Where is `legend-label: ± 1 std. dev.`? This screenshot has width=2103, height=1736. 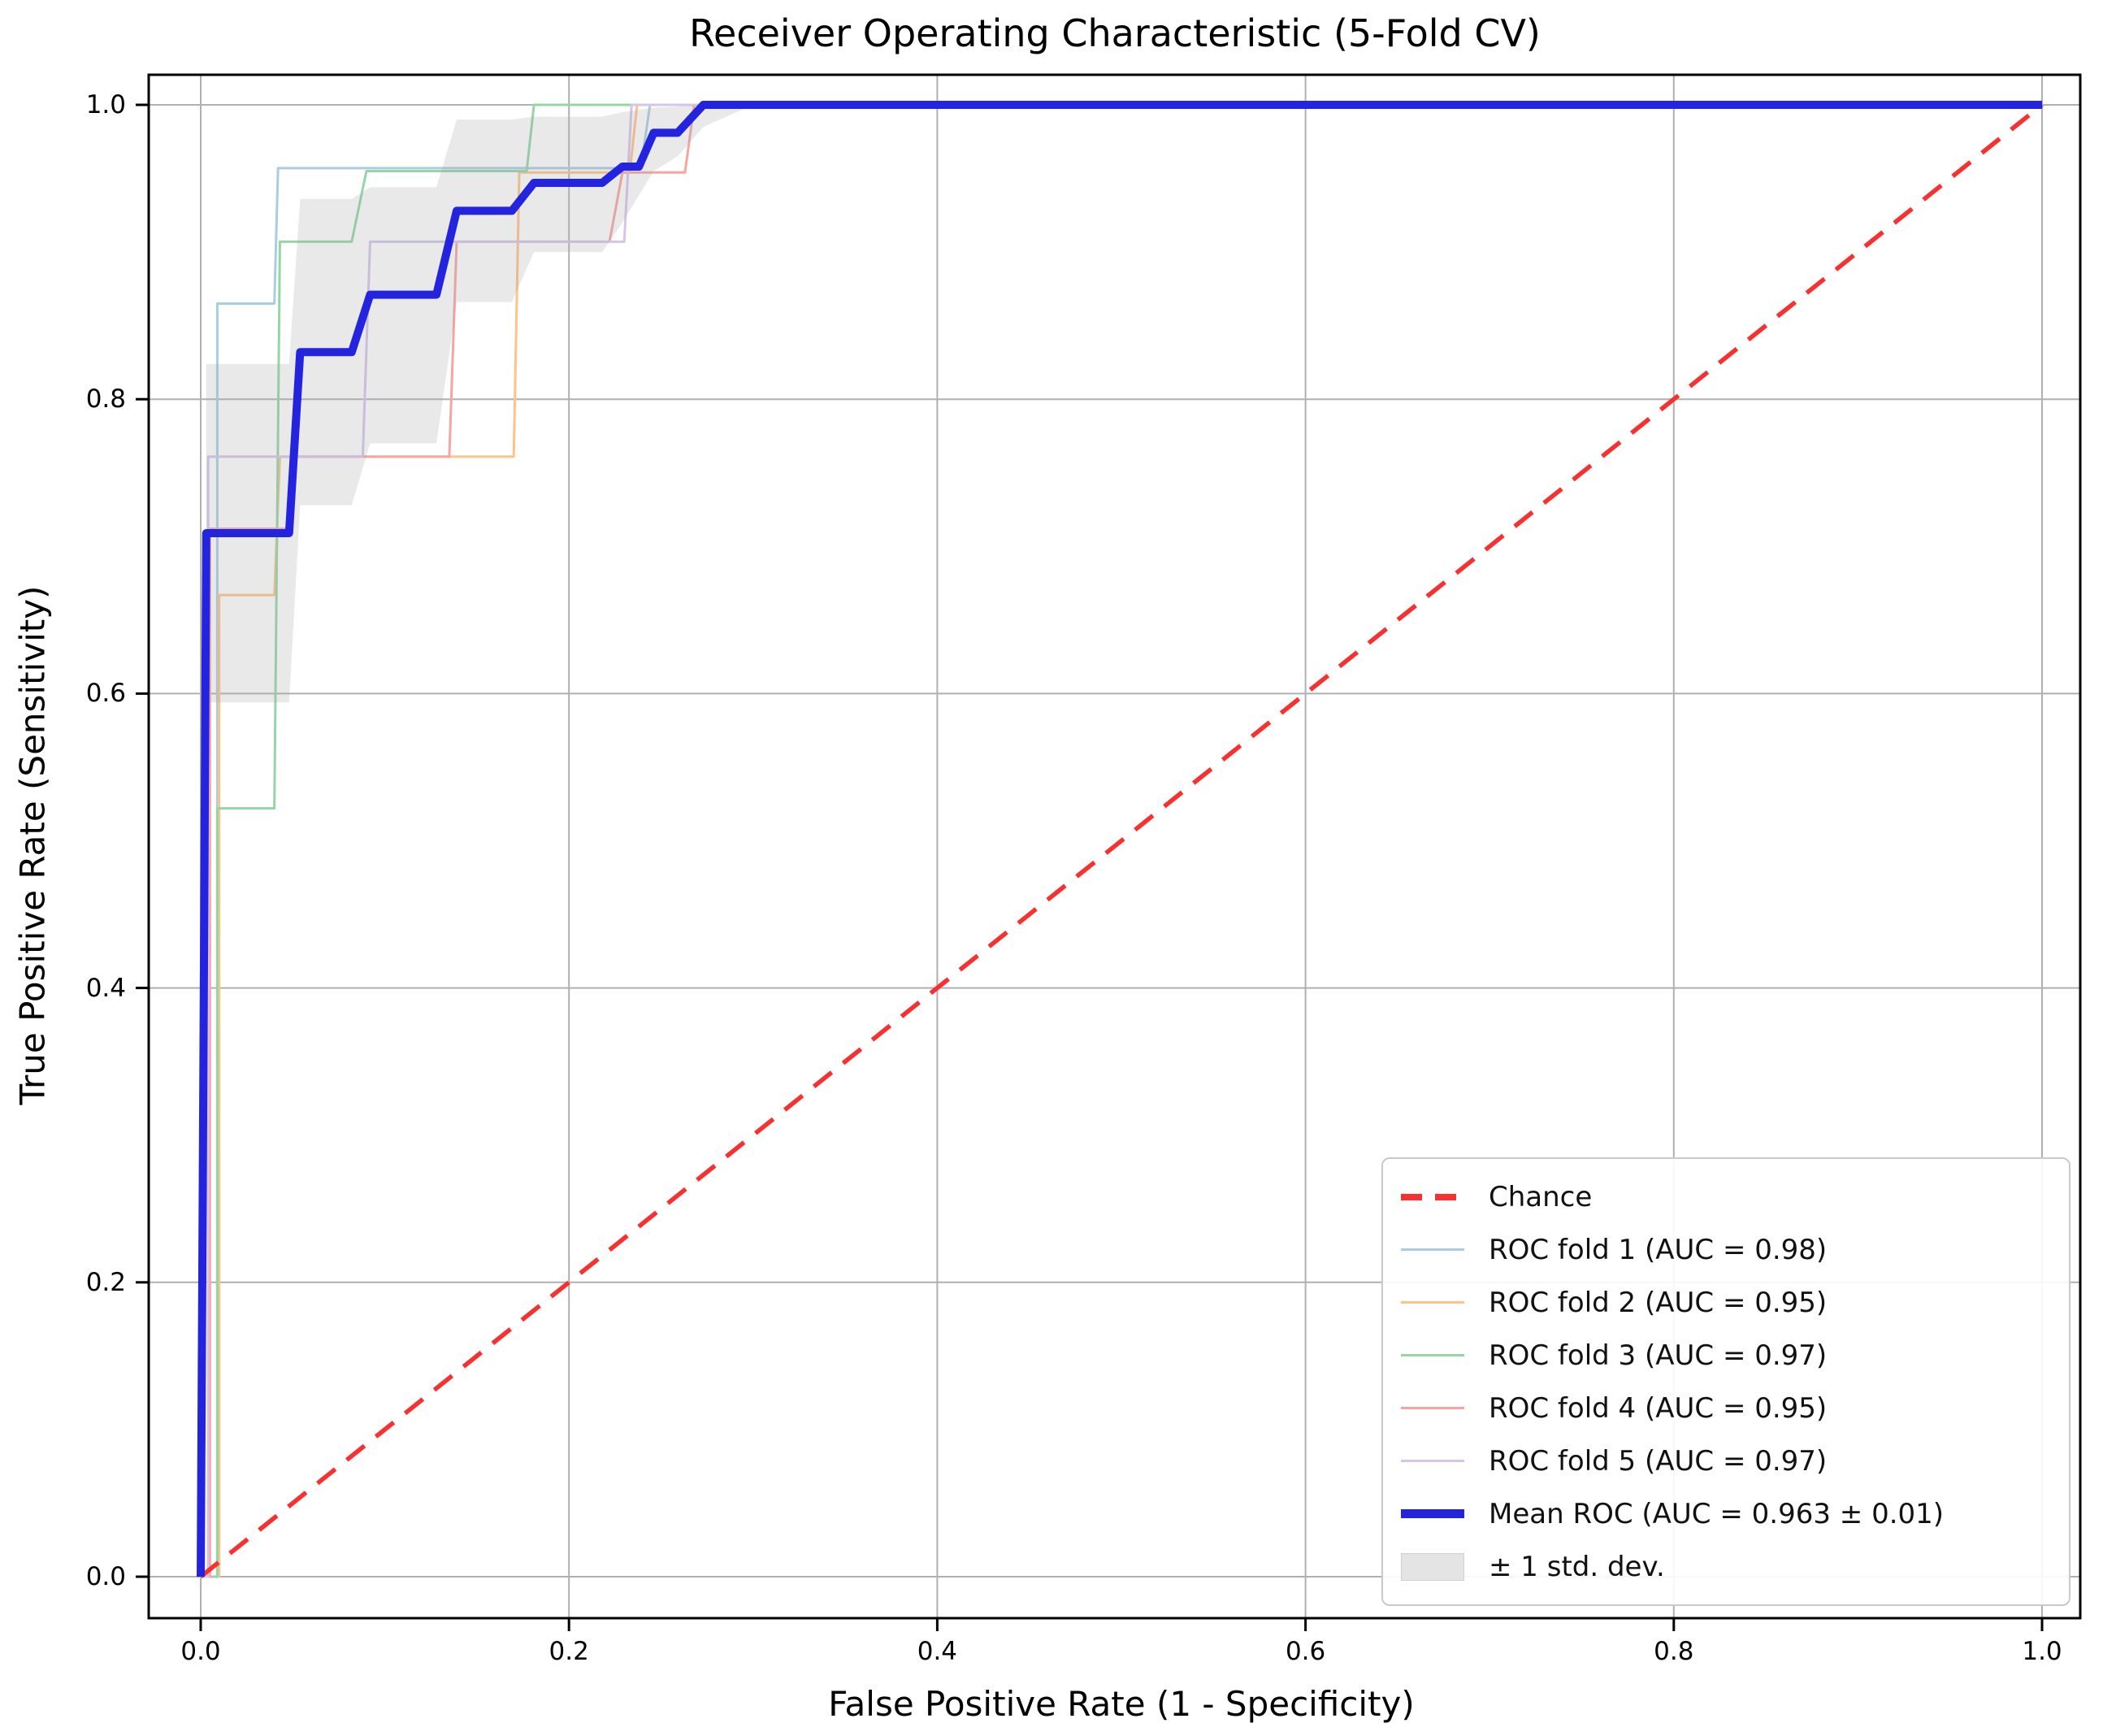
legend-label: ± 1 std. dev. is located at coordinates (1577, 1566).